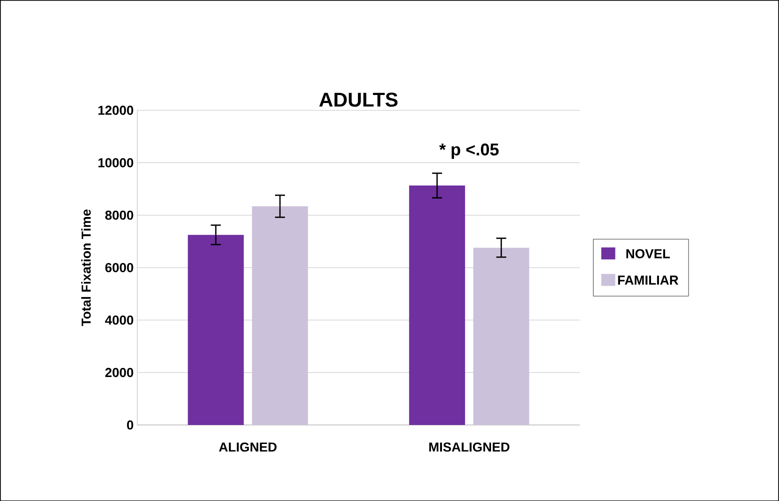  Describe the element at coordinates (358, 99) in the screenshot. I see `chart-title: ADULTS` at that location.